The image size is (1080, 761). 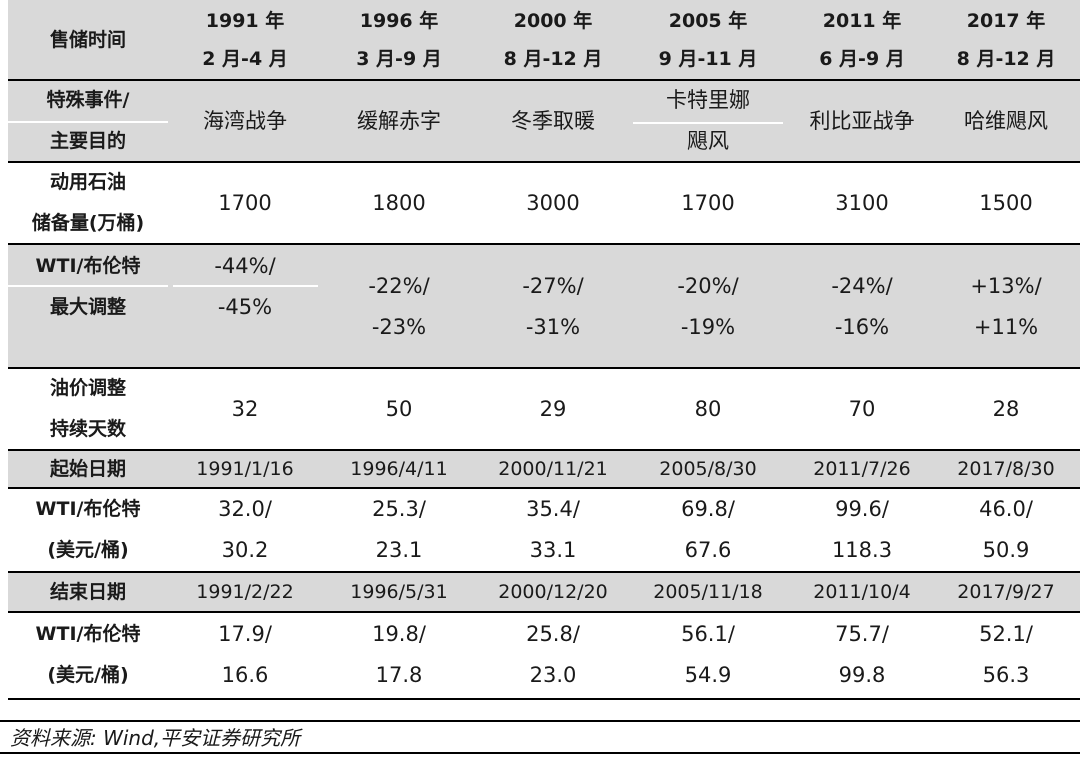 What do you see at coordinates (708, 408) in the screenshot?
I see `duration-value: 80` at bounding box center [708, 408].